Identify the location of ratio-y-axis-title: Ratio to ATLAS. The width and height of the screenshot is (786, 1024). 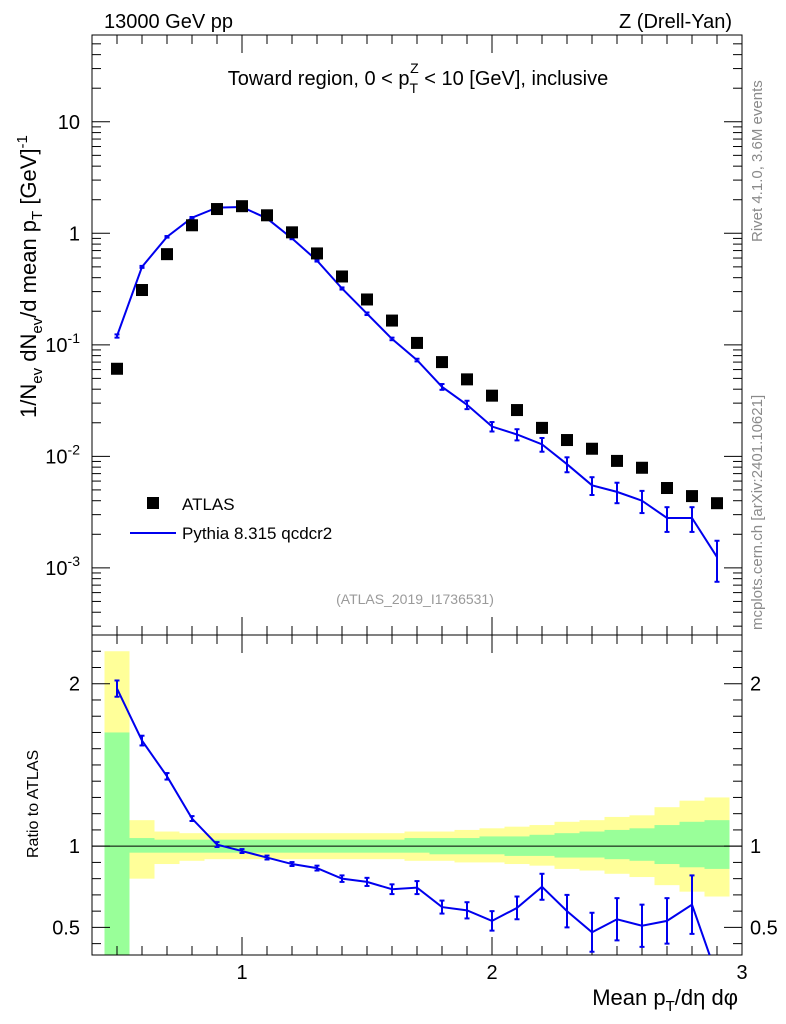
(33, 804).